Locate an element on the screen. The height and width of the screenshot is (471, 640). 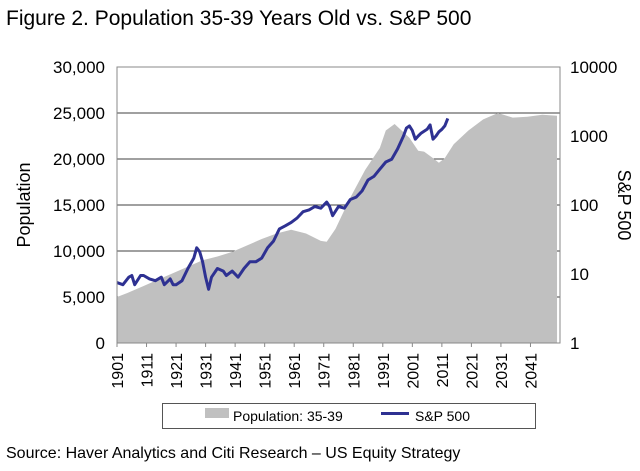
y-tick-label: 5,000 is located at coordinates (83, 297).